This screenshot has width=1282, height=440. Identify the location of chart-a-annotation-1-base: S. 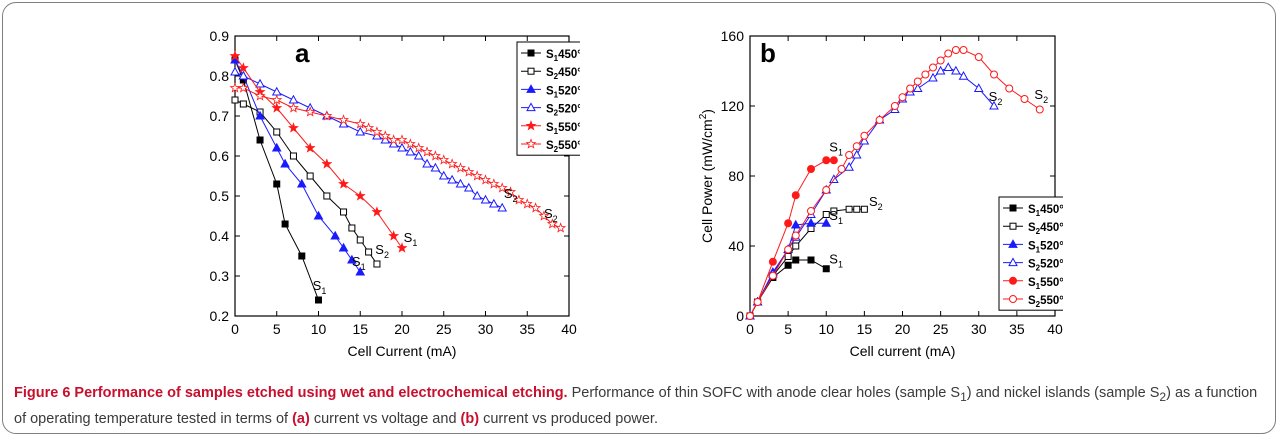
(356, 261).